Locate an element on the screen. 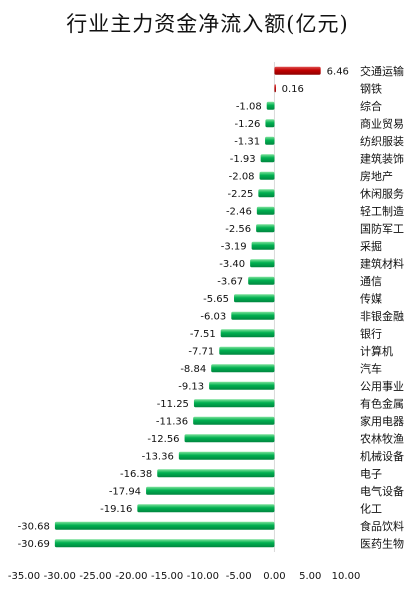  category-label: 机械设备 is located at coordinates (382, 456).